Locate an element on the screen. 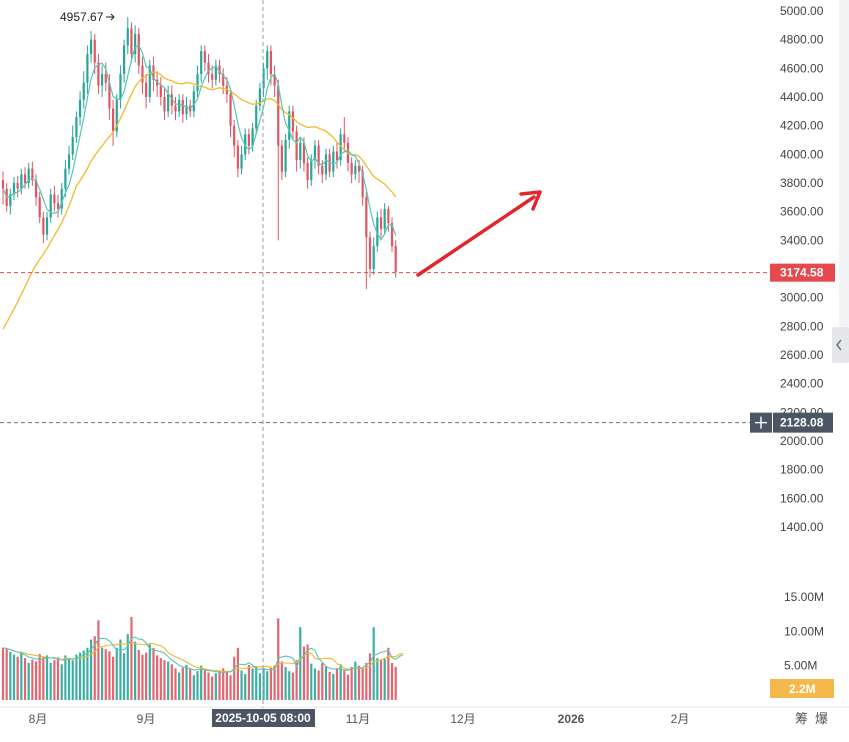  last-volume-badge is located at coordinates (802, 688).